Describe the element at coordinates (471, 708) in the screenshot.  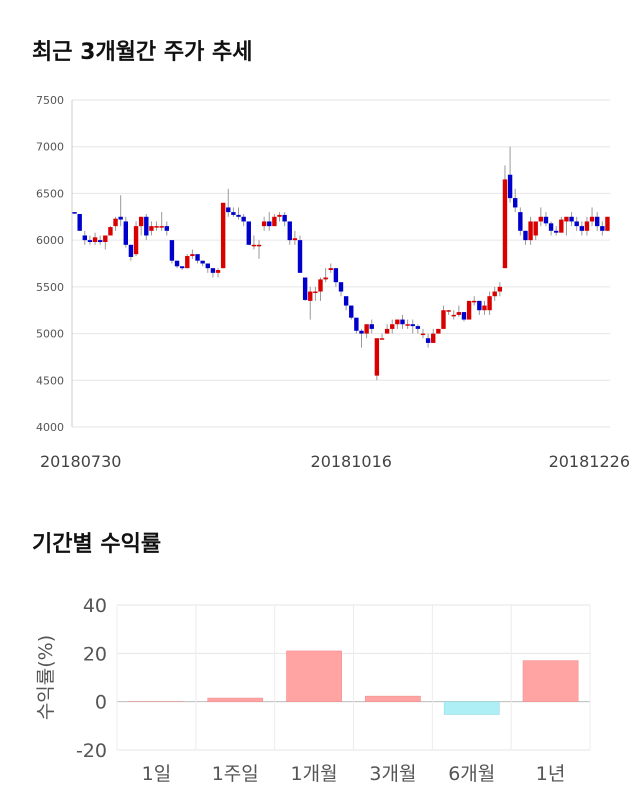
I see `bar-6개월` at that location.